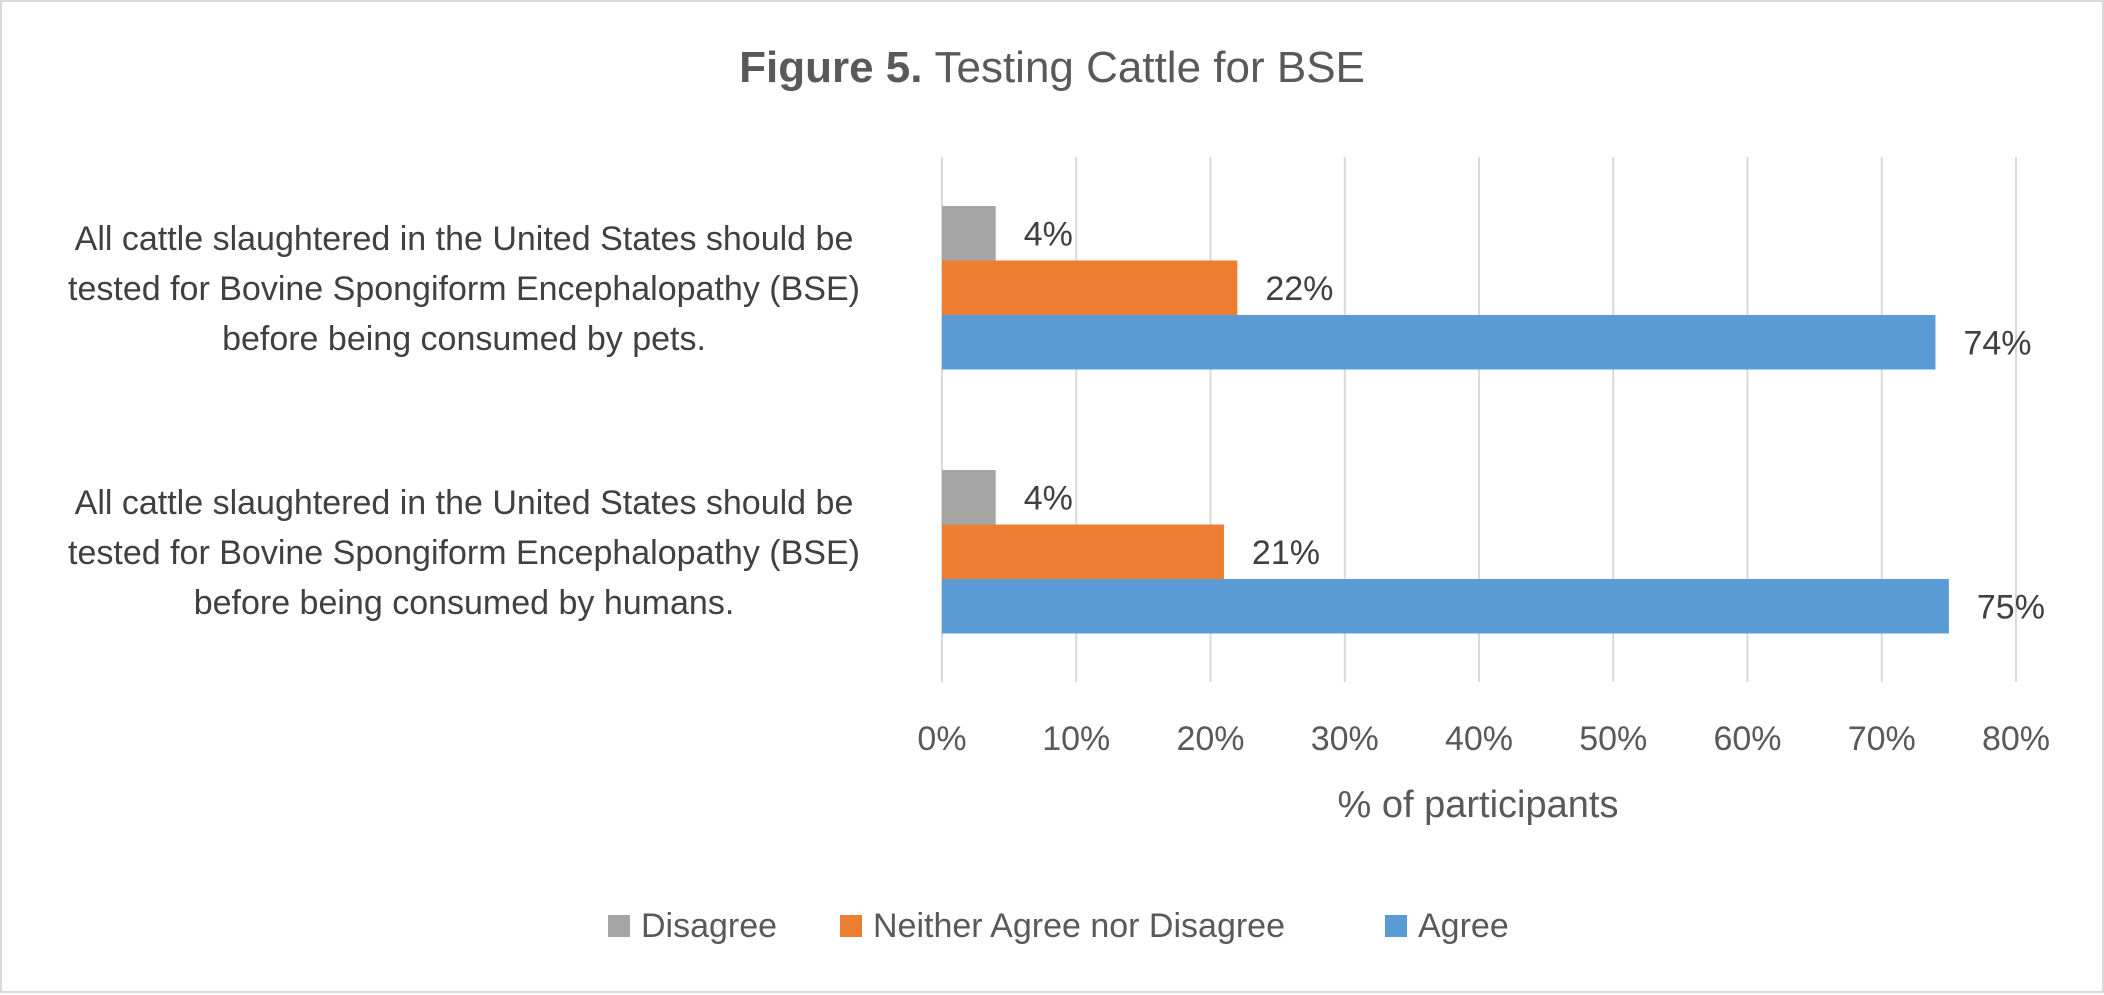  What do you see at coordinates (1286, 553) in the screenshot?
I see `data-label: 21%` at bounding box center [1286, 553].